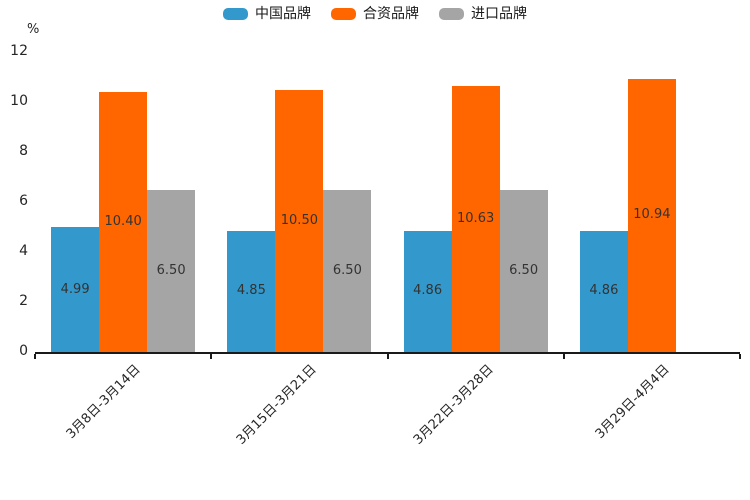 This screenshot has width=750, height=500. I want to click on bar-value-label: 10.63, so click(476, 219).